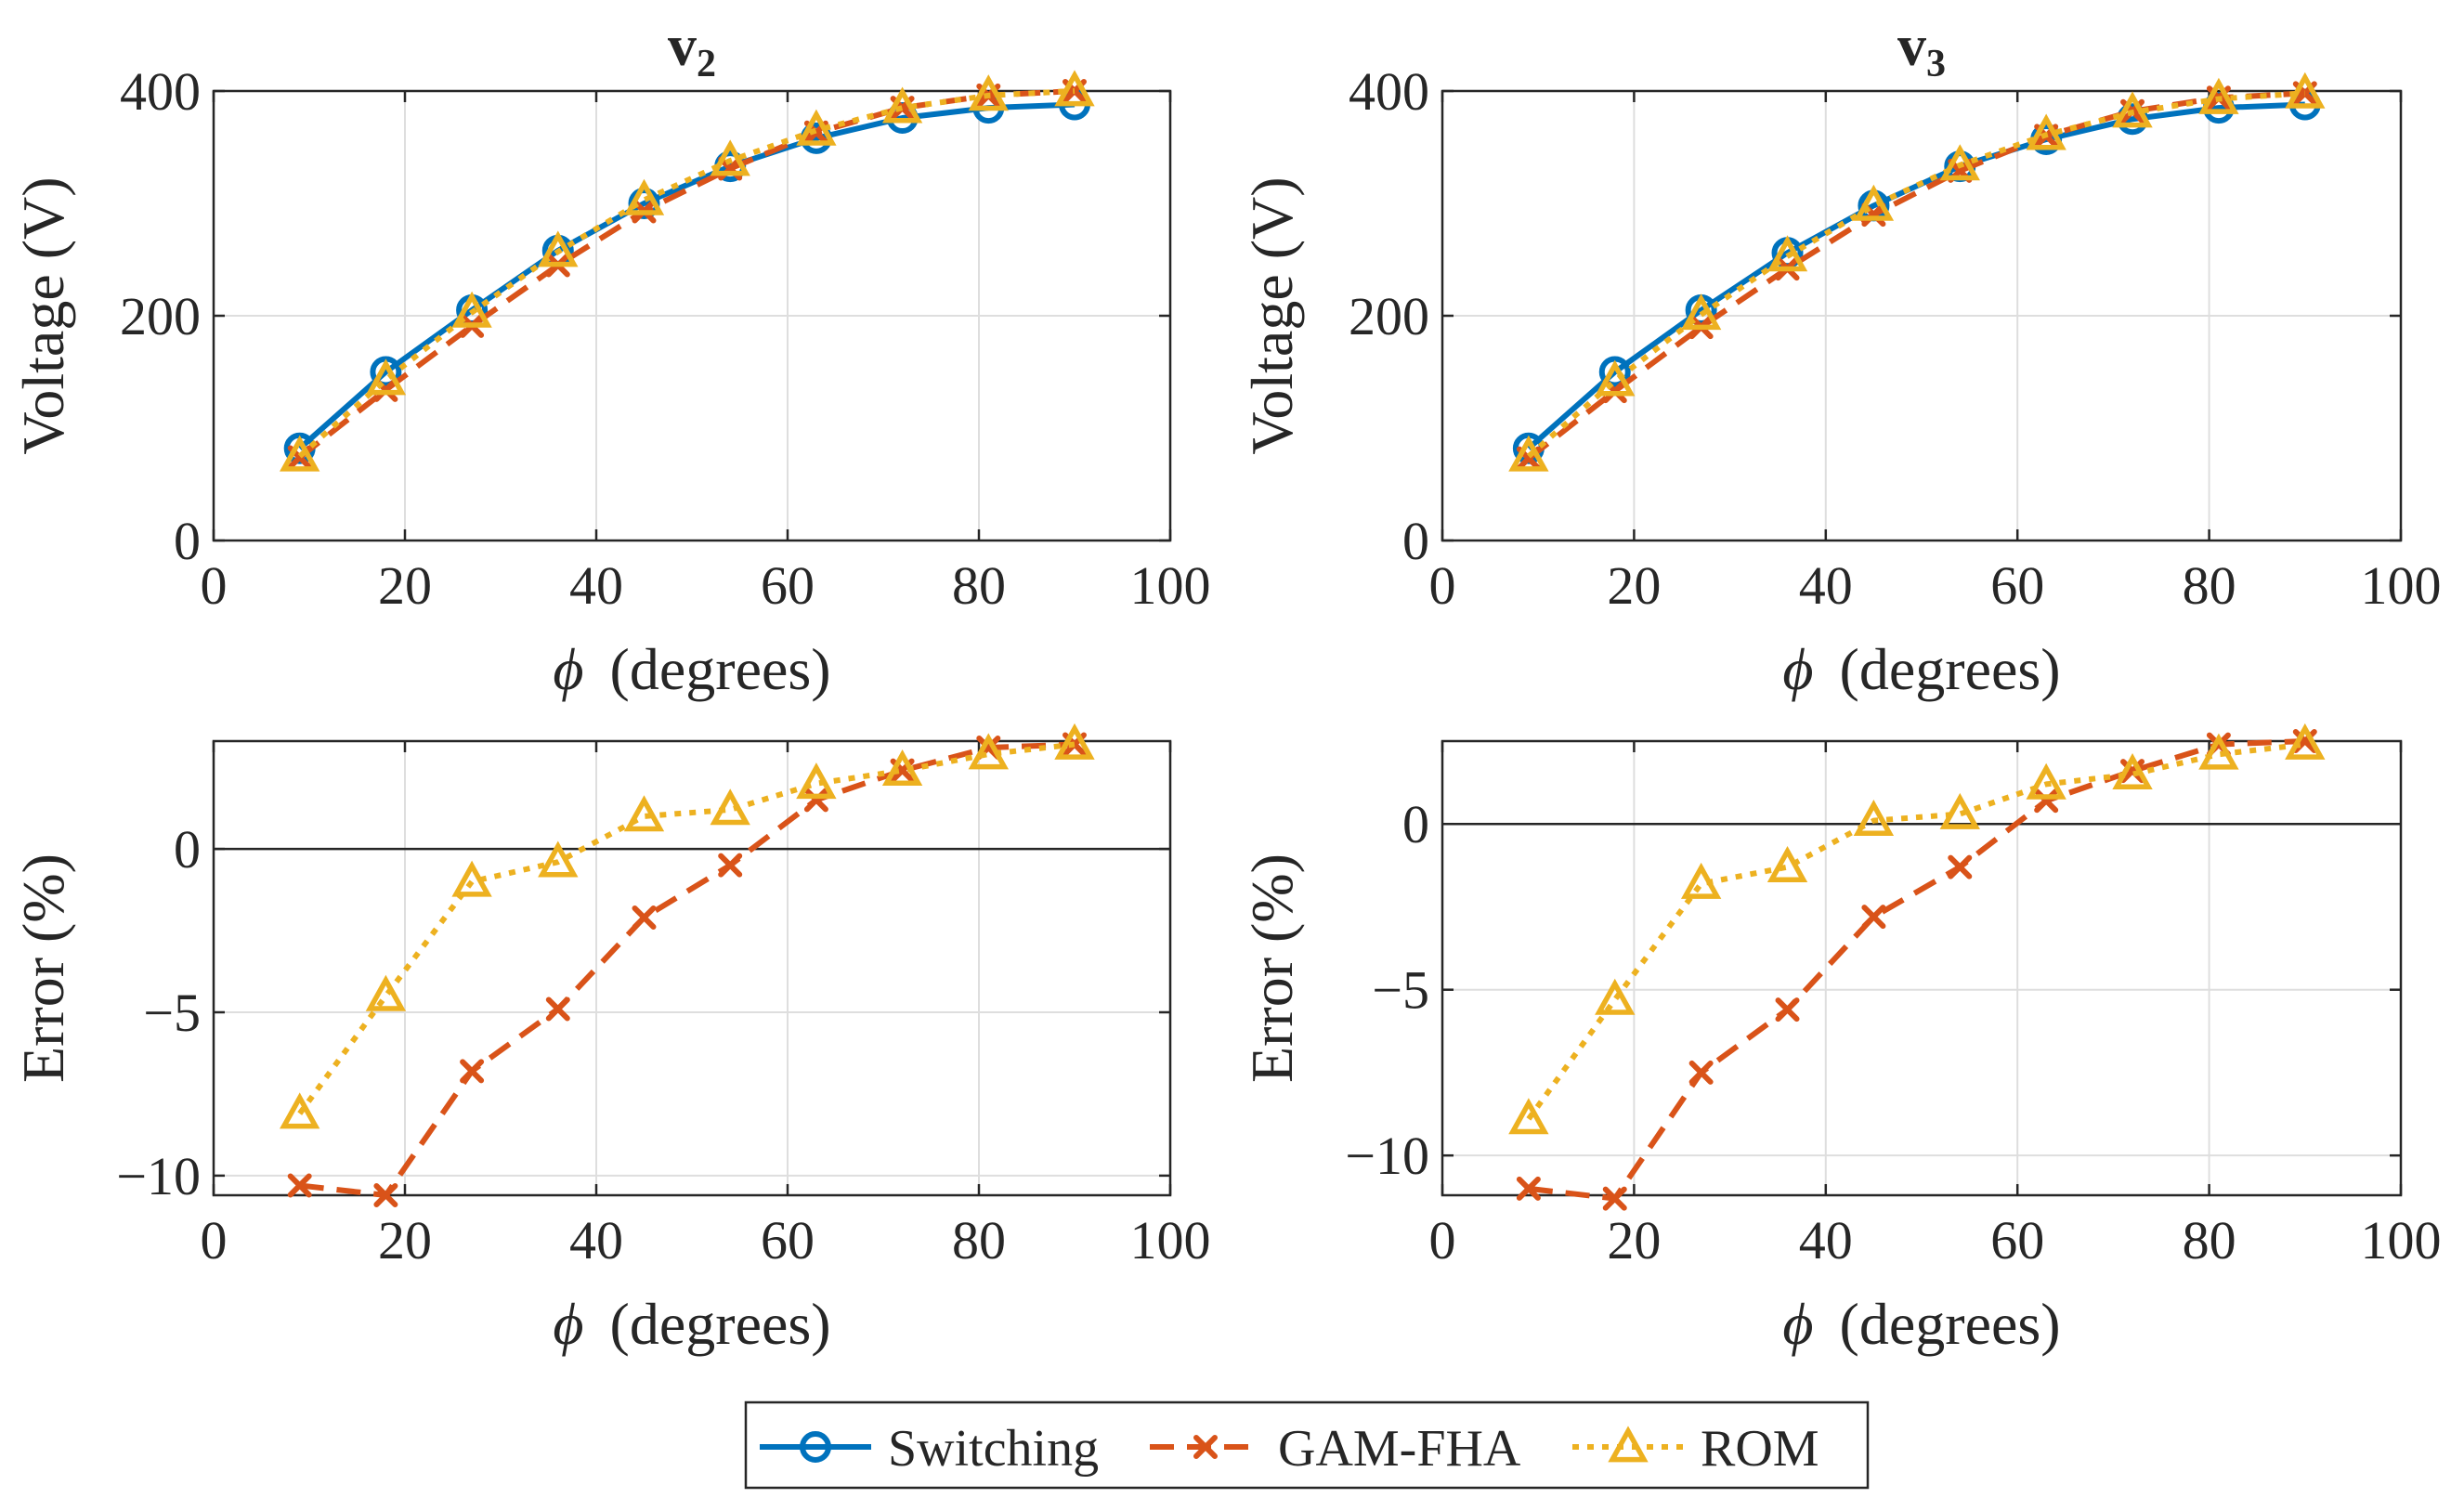 The height and width of the screenshot is (1511, 2464). I want to click on series-switching, so click(1916, 276).